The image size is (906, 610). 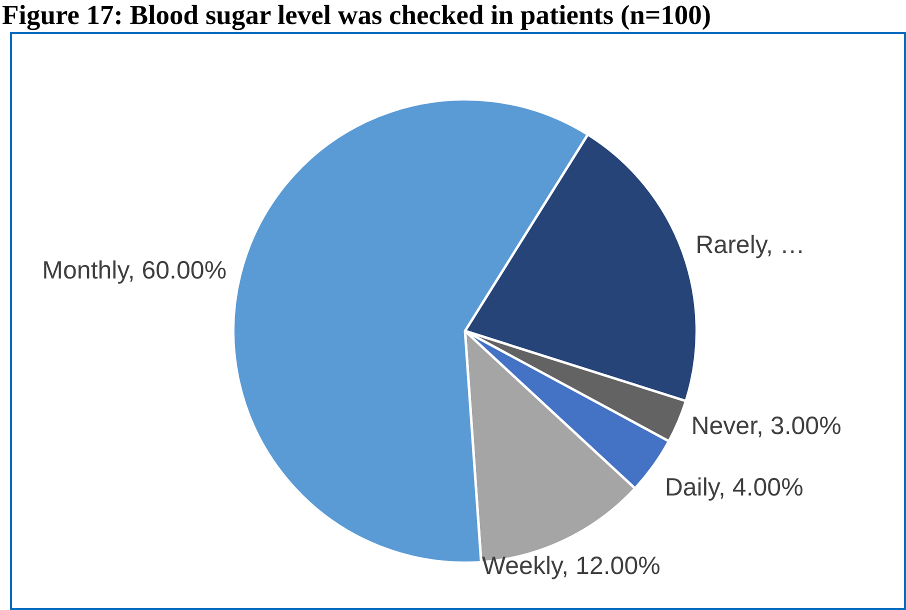 I want to click on slice-label: Never, 3.00%, so click(x=766, y=426).